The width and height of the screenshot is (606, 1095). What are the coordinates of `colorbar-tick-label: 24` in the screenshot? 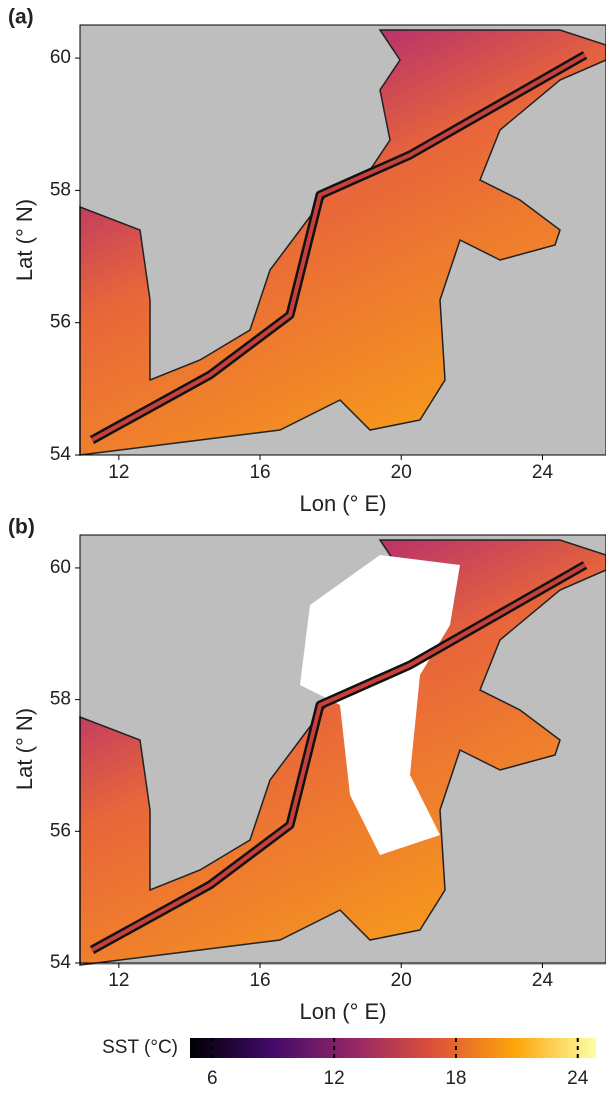 It's located at (578, 1078).